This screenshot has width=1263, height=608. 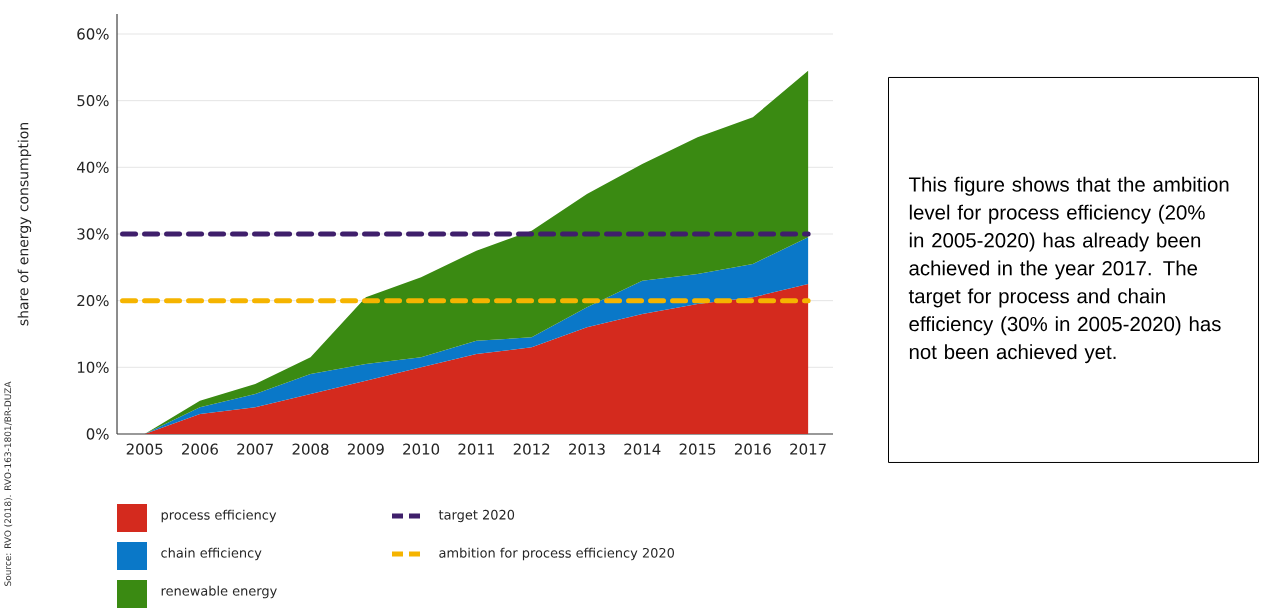 What do you see at coordinates (255, 449) in the screenshot?
I see `x-tick-label: 2007` at bounding box center [255, 449].